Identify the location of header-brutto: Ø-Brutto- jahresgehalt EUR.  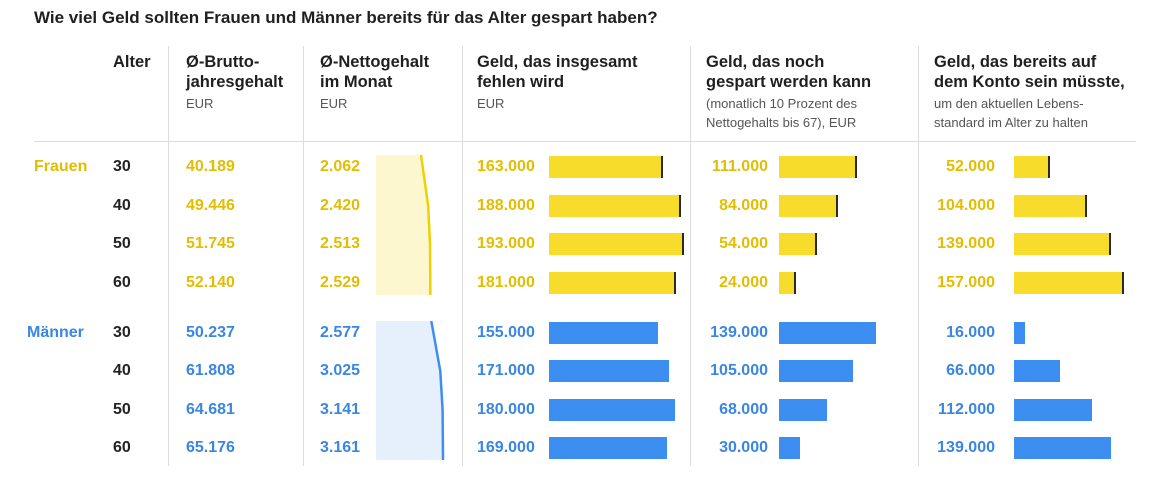
(234, 82).